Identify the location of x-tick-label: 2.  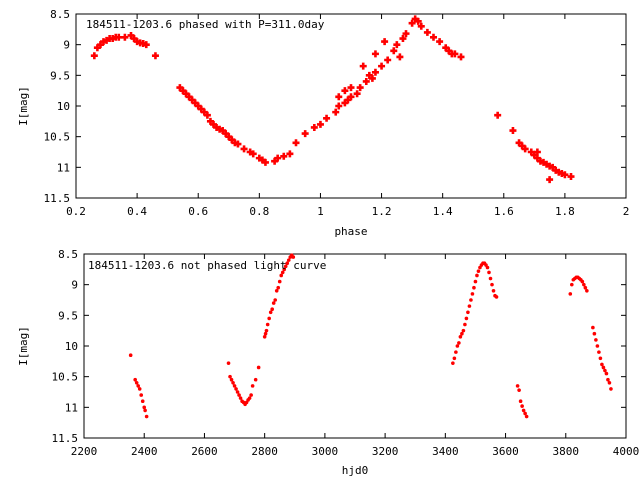
(626, 211).